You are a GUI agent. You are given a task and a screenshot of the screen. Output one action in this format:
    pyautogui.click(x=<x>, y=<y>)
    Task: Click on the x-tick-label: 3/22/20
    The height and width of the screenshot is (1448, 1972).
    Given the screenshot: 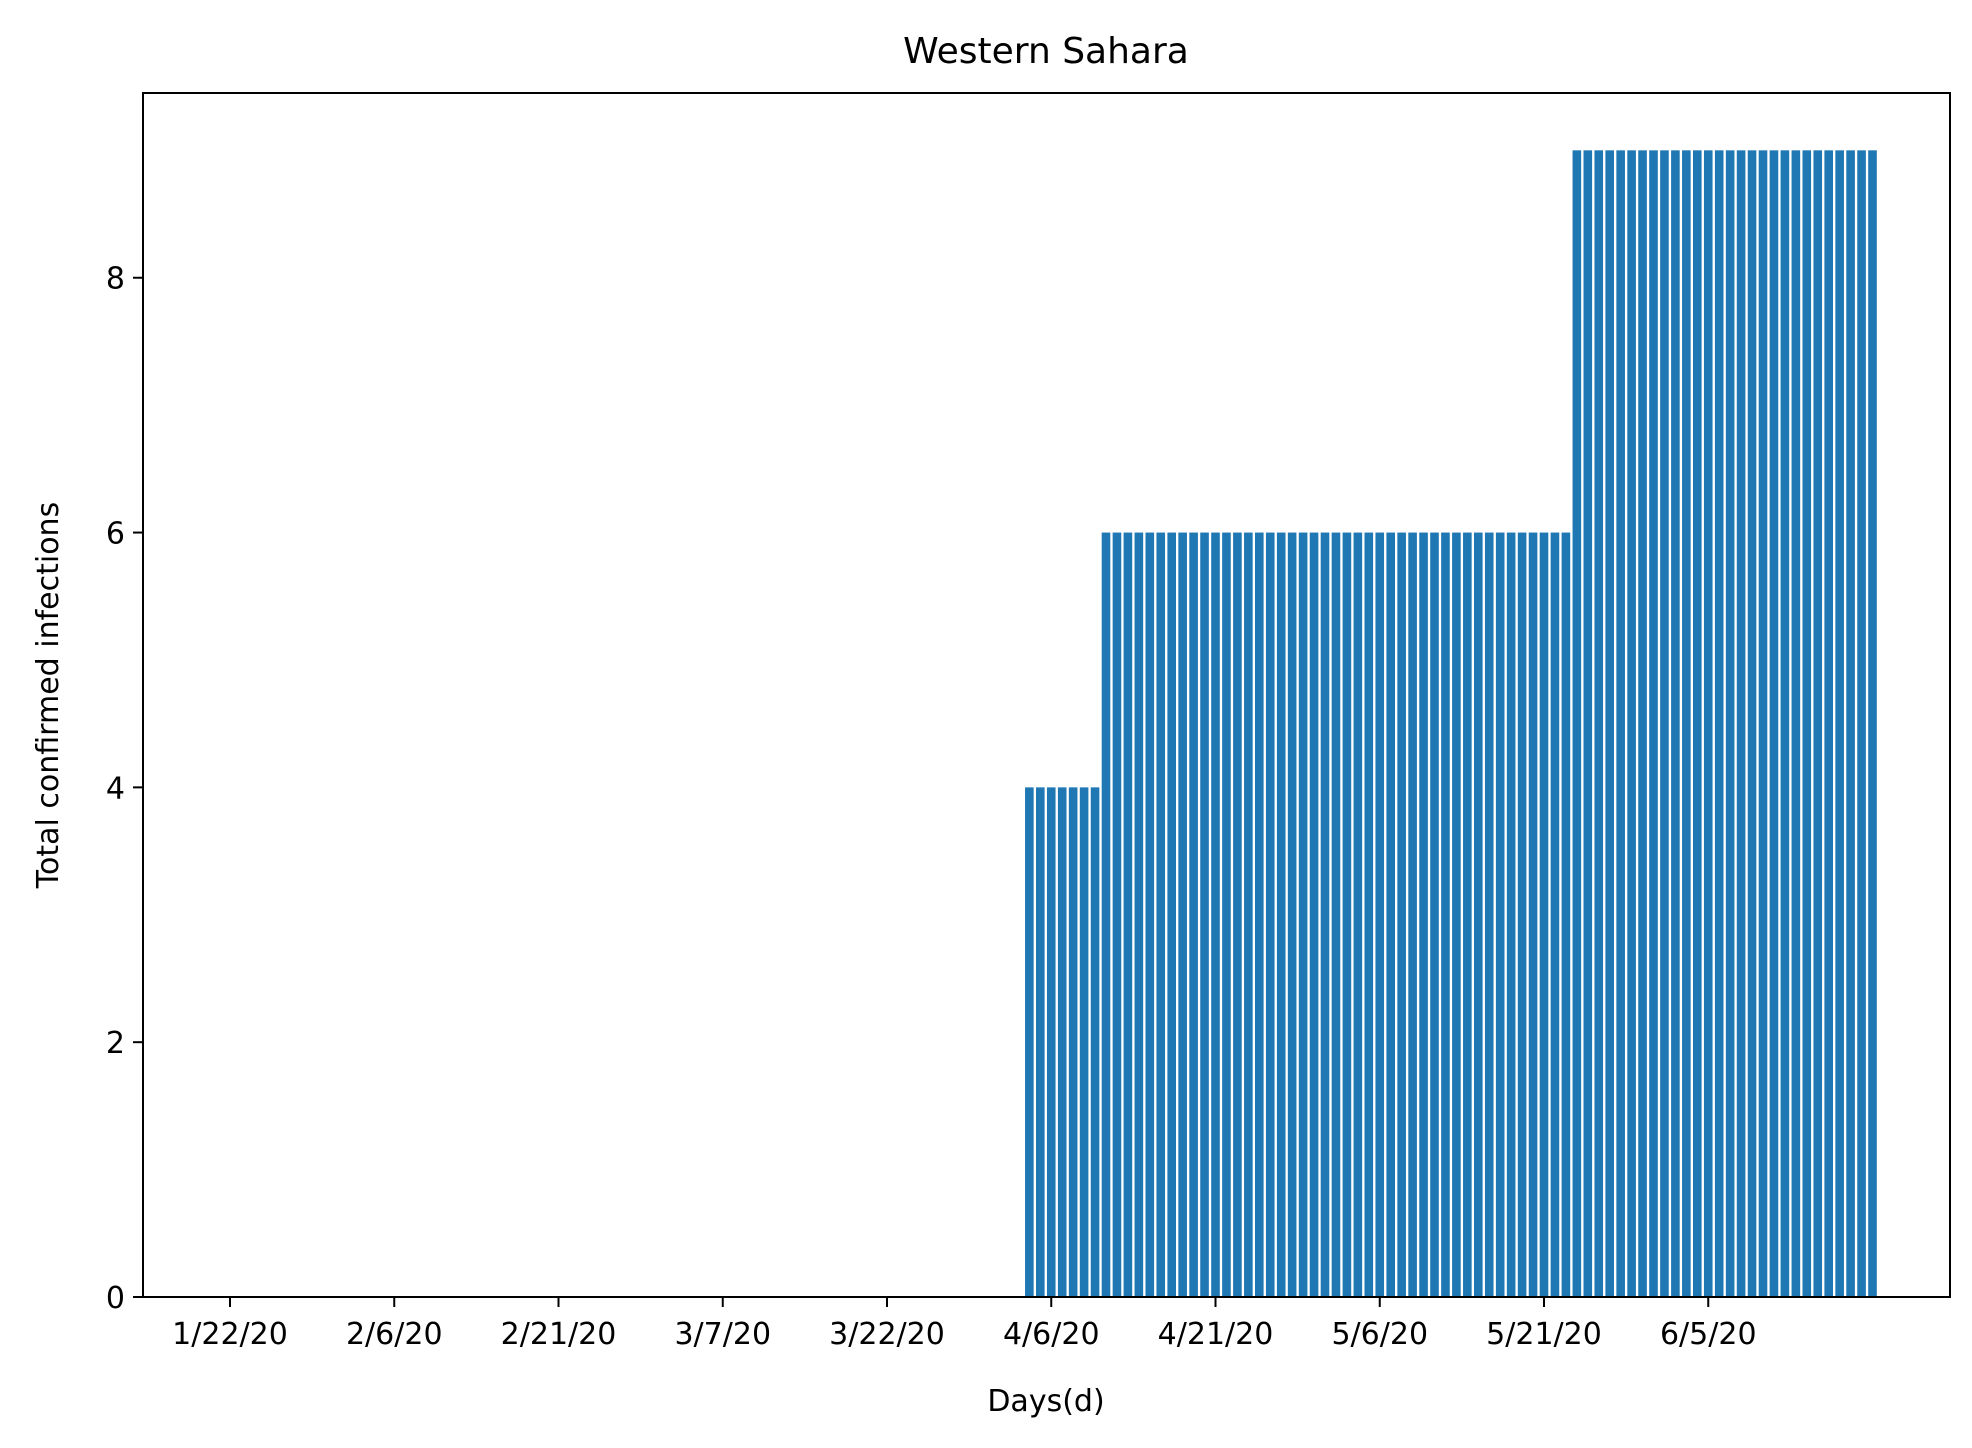 What is the action you would take?
    pyautogui.click(x=887, y=1334)
    